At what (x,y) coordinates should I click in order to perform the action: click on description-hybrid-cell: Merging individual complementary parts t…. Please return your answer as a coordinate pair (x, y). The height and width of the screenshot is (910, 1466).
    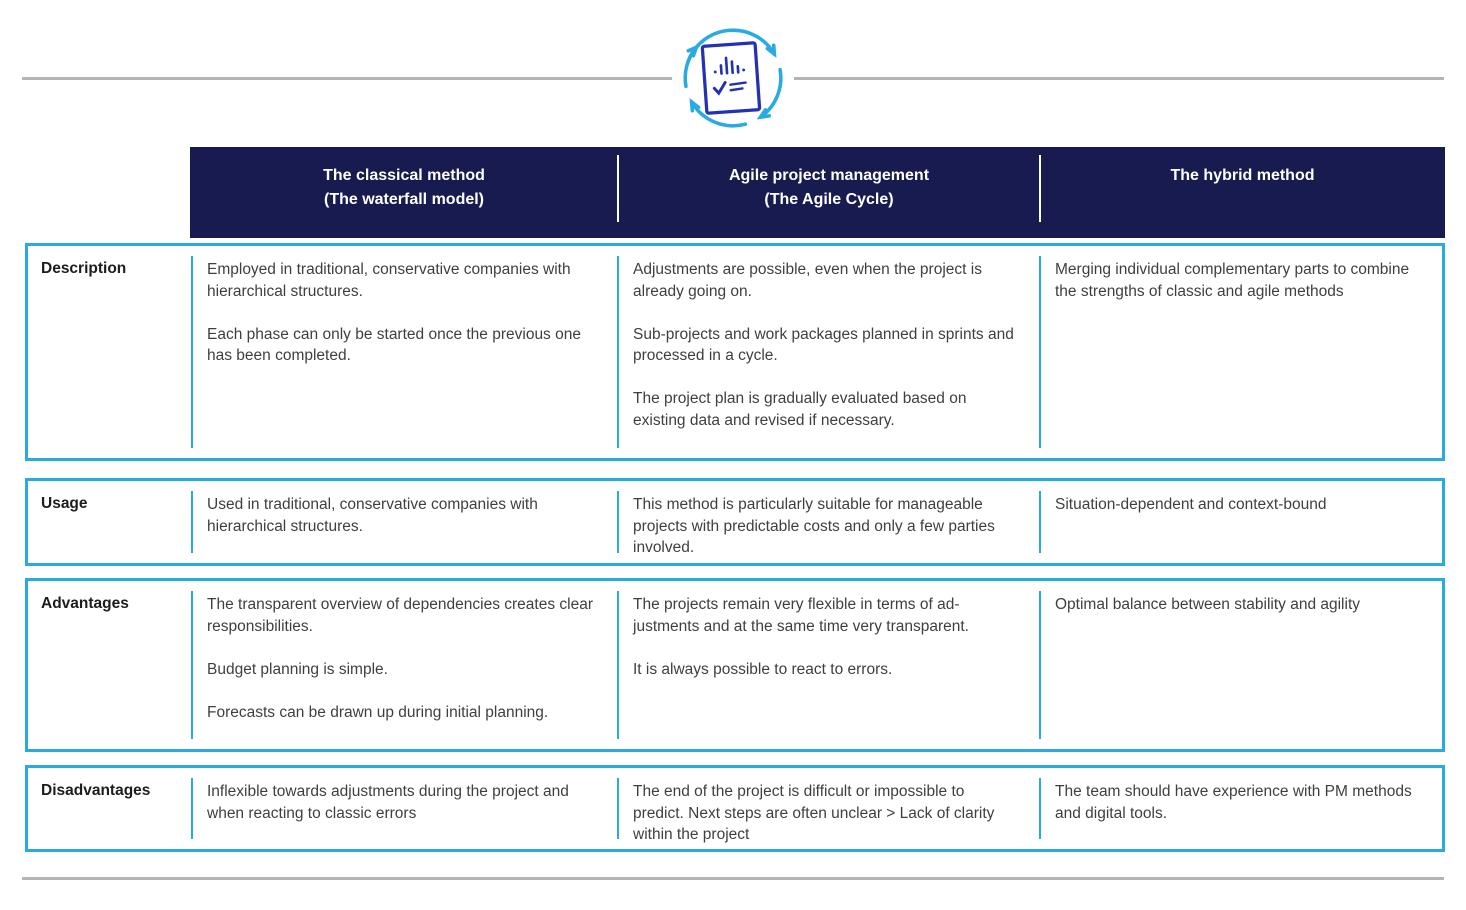
    Looking at the image, I should click on (1240, 352).